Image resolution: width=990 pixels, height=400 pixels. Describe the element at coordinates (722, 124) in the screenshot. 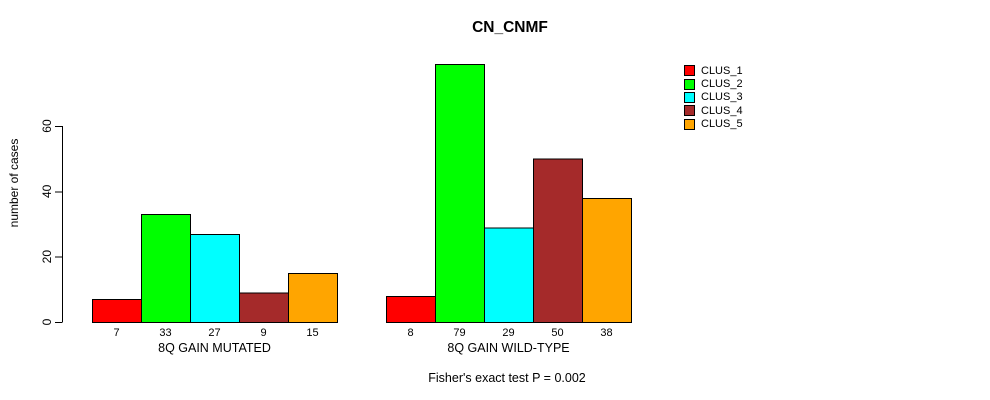

I see `legend-label: CLUS_5` at that location.